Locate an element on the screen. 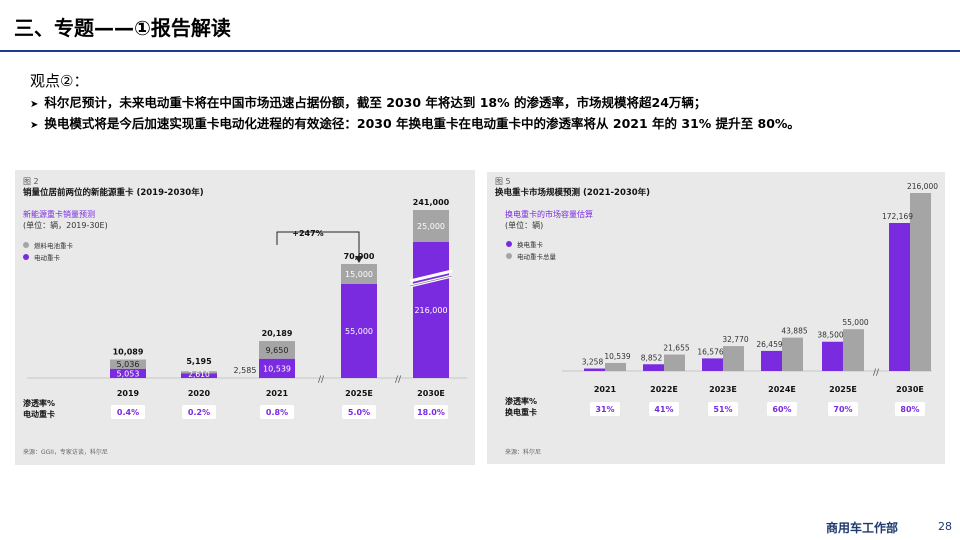 The height and width of the screenshot is (540, 960). penetration-value: 31% is located at coordinates (604, 409).